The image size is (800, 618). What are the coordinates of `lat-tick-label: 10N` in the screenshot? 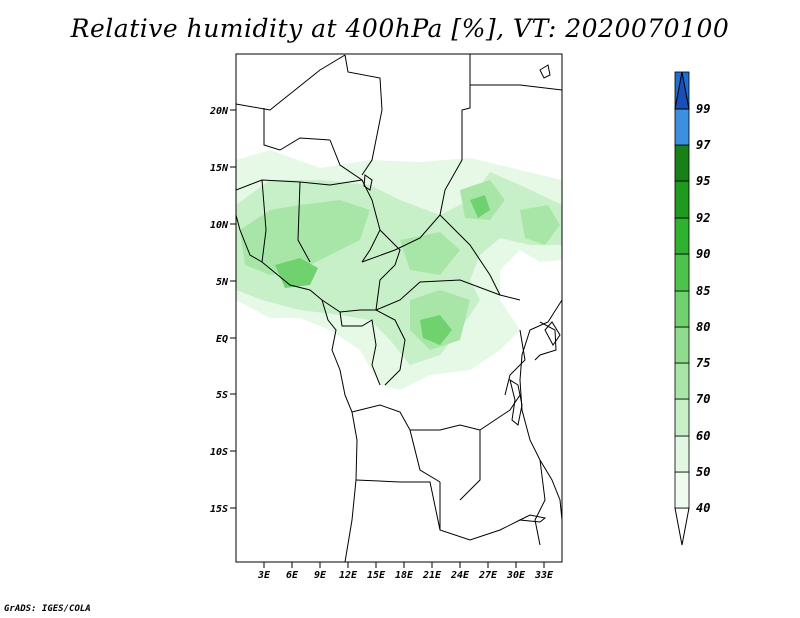 It's located at (219, 225).